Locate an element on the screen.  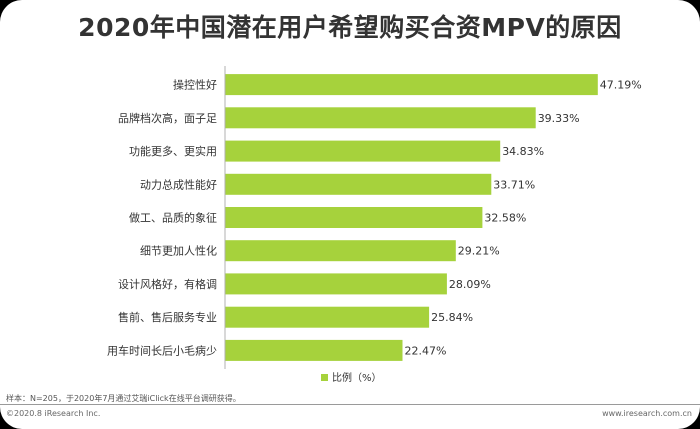
chart-title: 2020年中国潜在用户希望购买合资MPV的原因 is located at coordinates (350, 27).